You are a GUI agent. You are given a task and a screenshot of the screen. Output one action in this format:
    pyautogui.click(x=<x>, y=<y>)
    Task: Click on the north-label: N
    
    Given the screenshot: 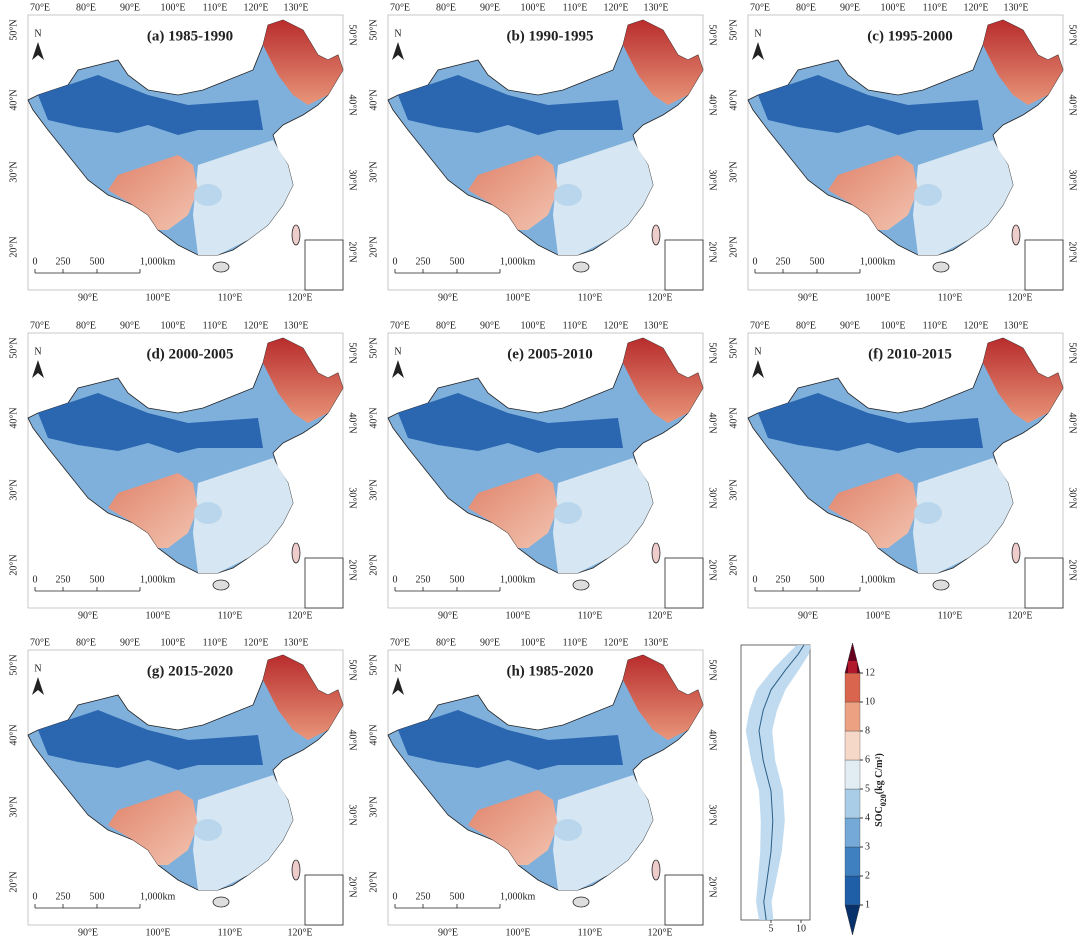 What is the action you would take?
    pyautogui.click(x=397, y=668)
    